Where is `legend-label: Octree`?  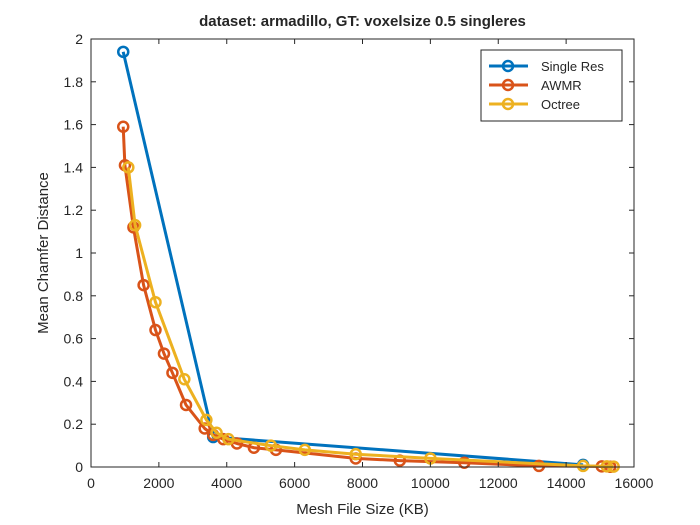 legend-label: Octree is located at coordinates (560, 104).